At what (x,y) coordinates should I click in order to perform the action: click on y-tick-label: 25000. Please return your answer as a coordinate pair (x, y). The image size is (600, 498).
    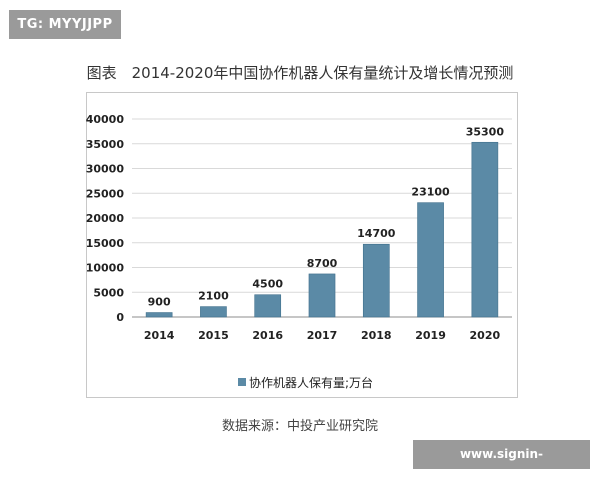
    Looking at the image, I should click on (105, 193).